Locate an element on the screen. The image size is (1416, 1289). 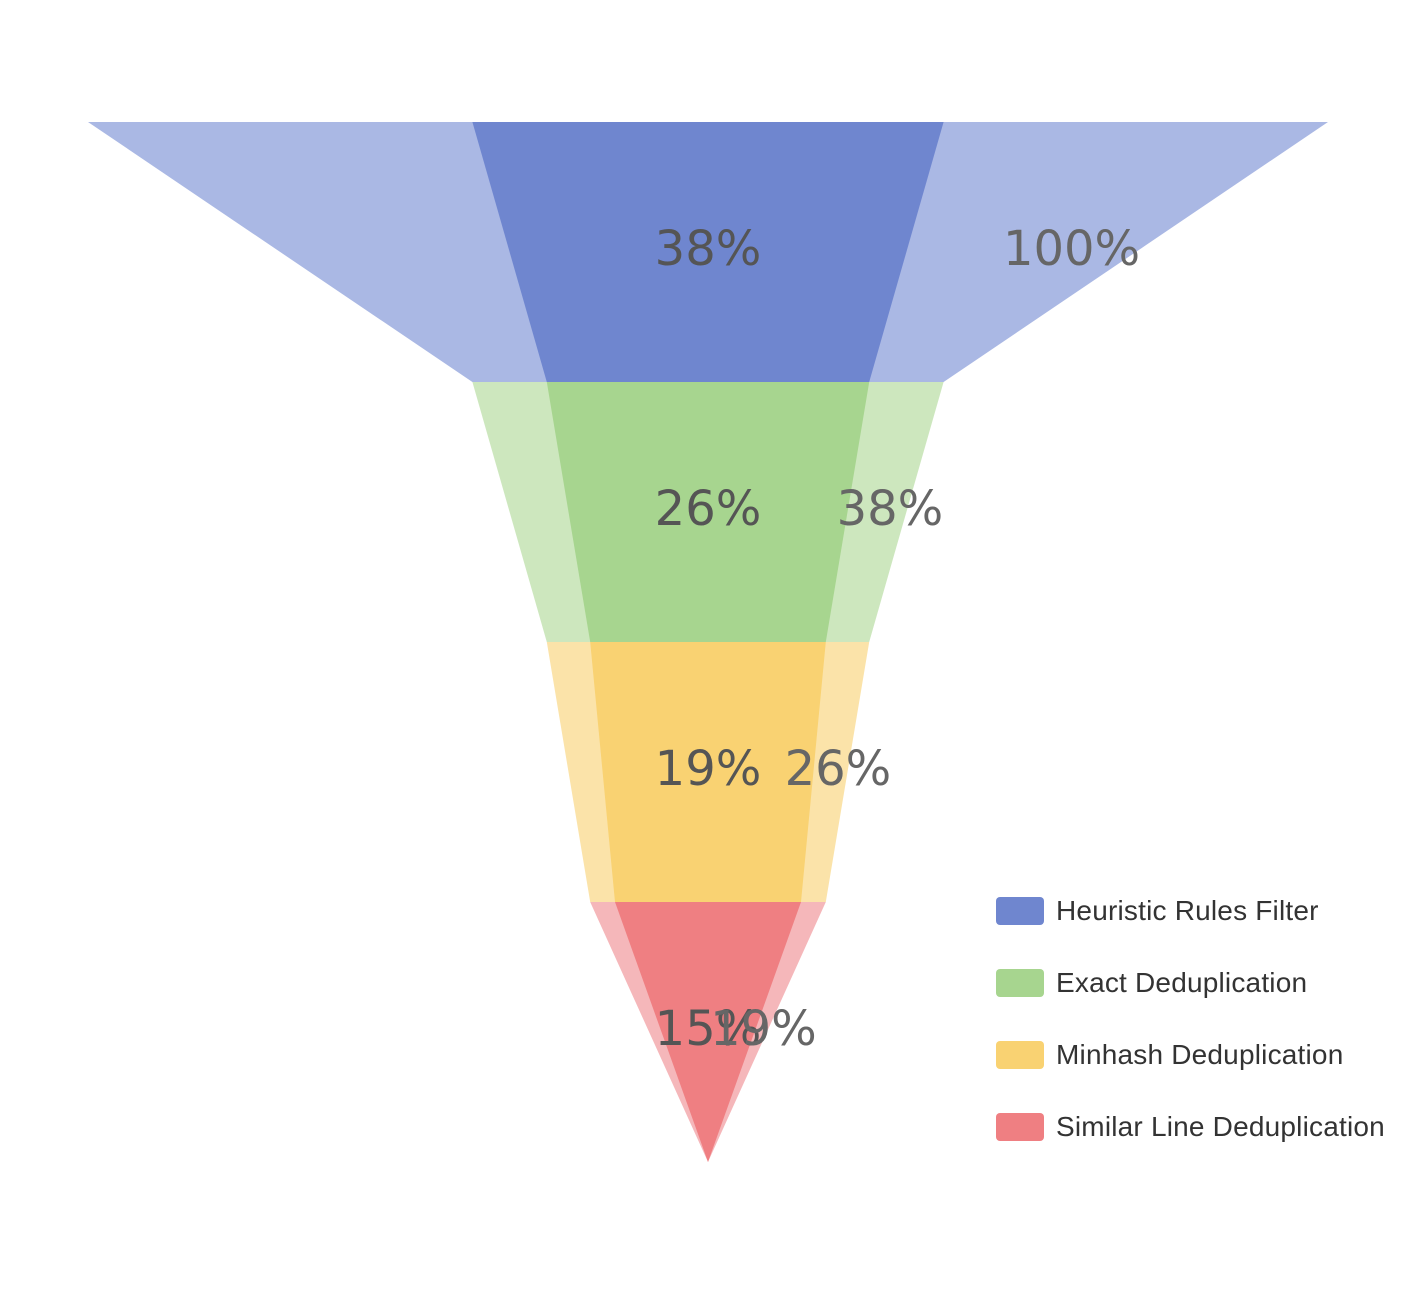
funnel-outer-label-4: 19% is located at coordinates (763, 1029).